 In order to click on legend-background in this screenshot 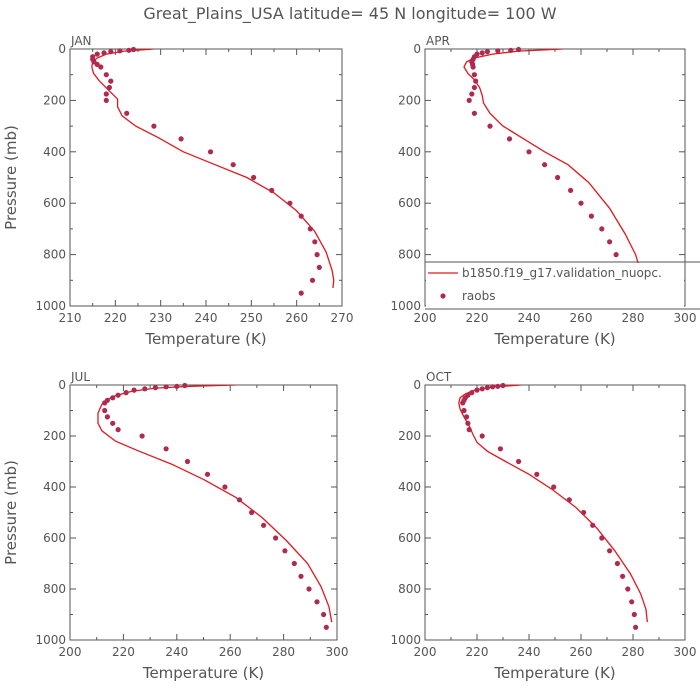, I will do `click(555, 285)`.